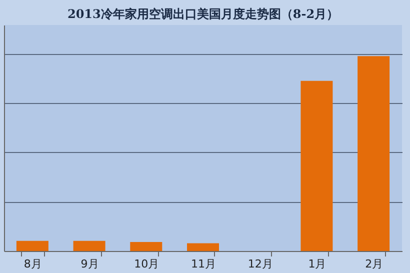 The height and width of the screenshot is (273, 410). I want to click on chart-title: 2013冷年家用空调出口美国月度走势图（8-2月）, so click(203, 14).